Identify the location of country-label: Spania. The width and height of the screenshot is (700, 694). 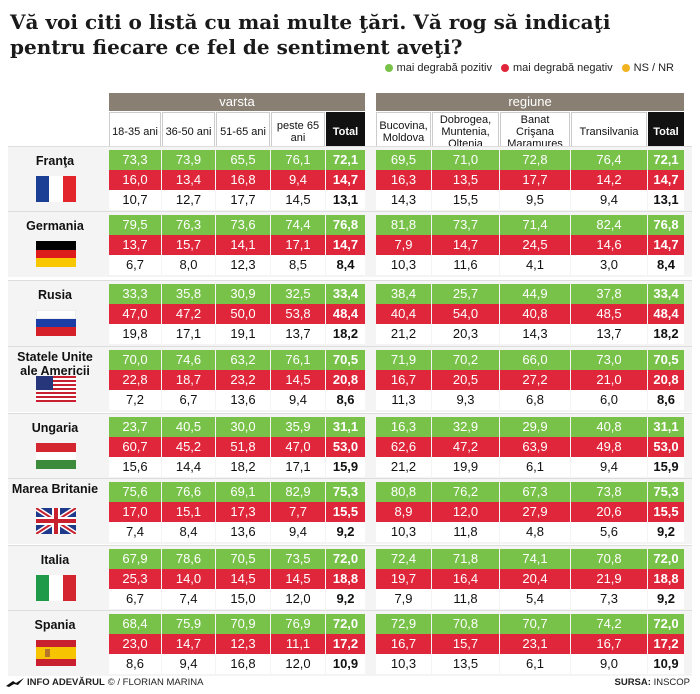
(55, 625).